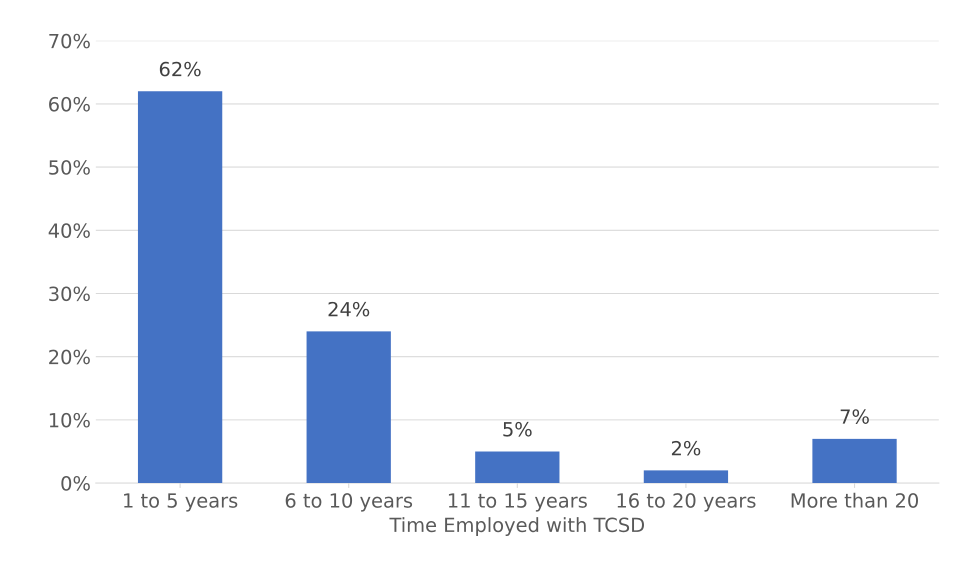 This screenshot has width=958, height=582. What do you see at coordinates (686, 448) in the screenshot?
I see `data-label: 2%` at bounding box center [686, 448].